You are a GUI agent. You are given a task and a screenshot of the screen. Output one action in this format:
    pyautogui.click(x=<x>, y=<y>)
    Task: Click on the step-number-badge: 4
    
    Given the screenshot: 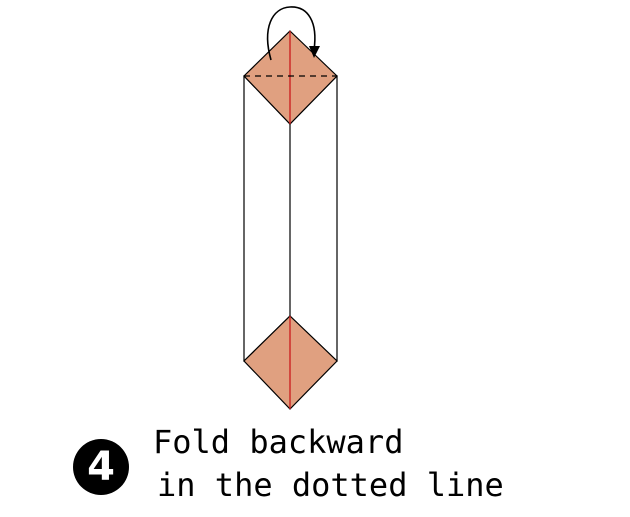 What is the action you would take?
    pyautogui.click(x=101, y=467)
    